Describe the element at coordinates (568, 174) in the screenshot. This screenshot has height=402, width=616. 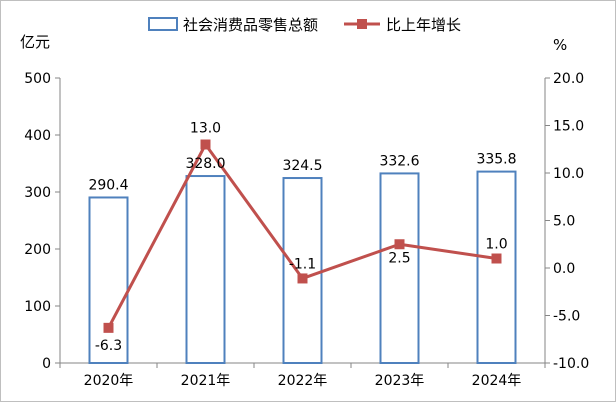
I see `right-tick-label: 10.0` at that location.